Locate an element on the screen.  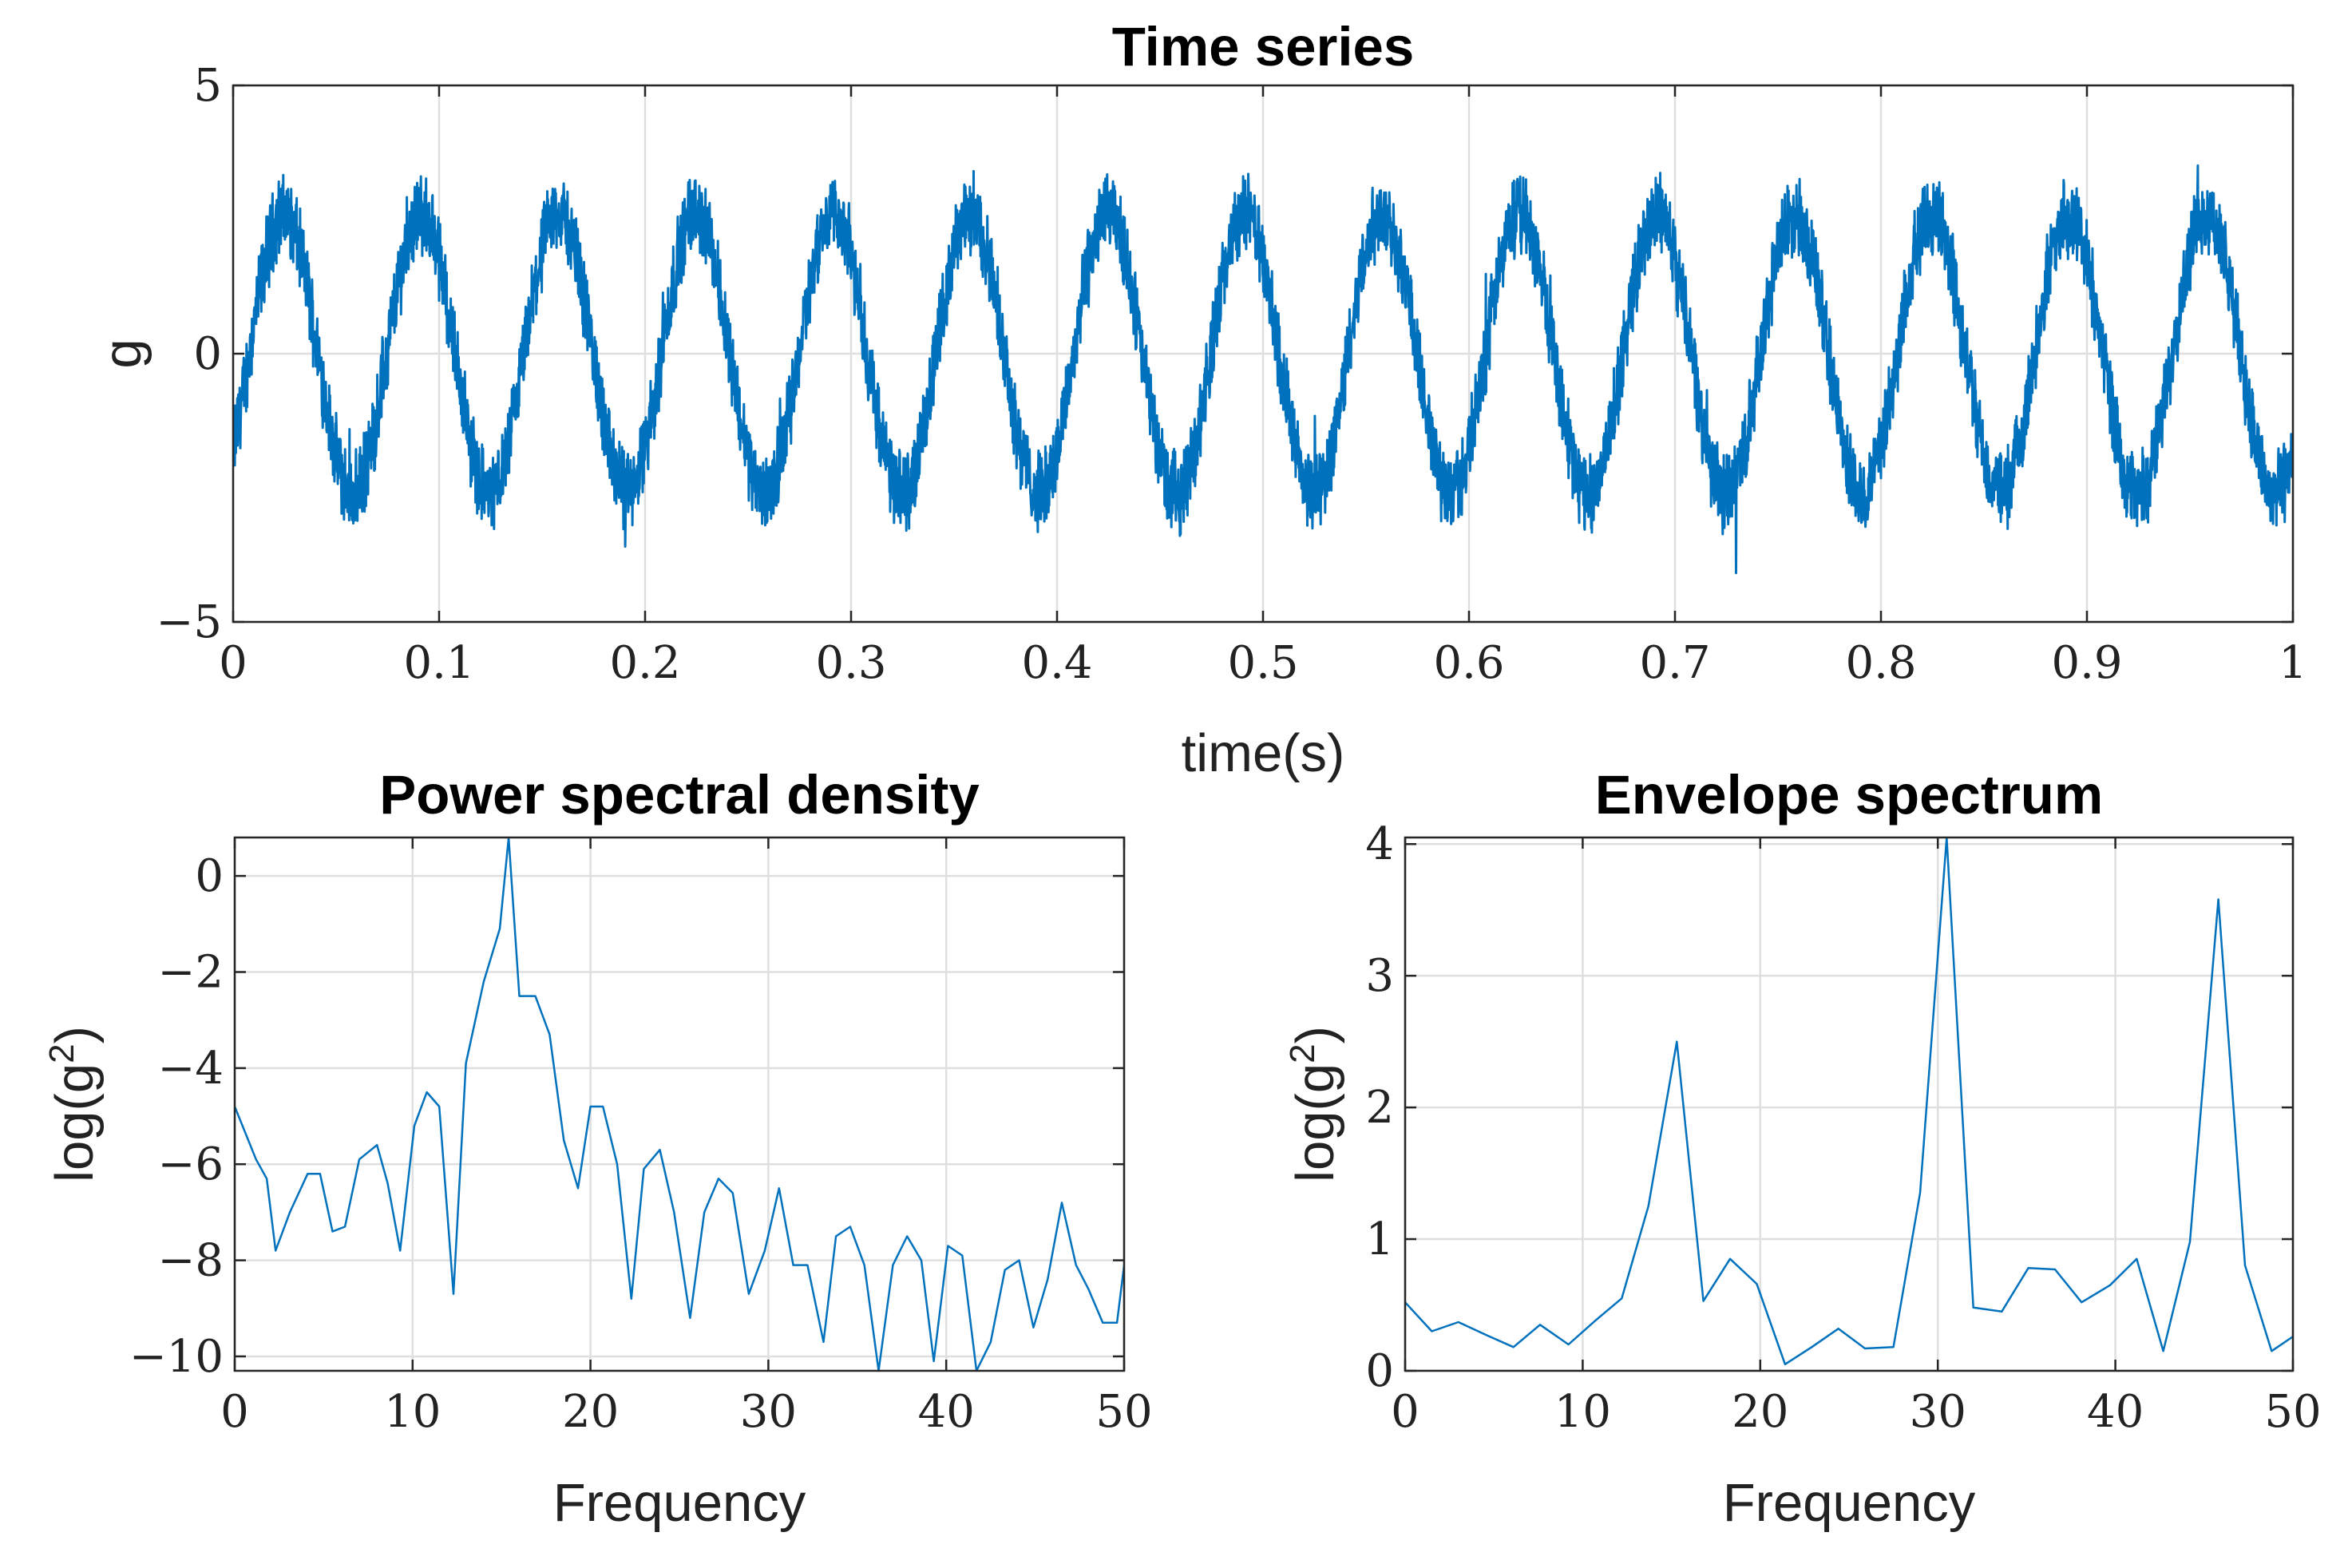
time-series-y-axis-label: g is located at coordinates (122, 353).